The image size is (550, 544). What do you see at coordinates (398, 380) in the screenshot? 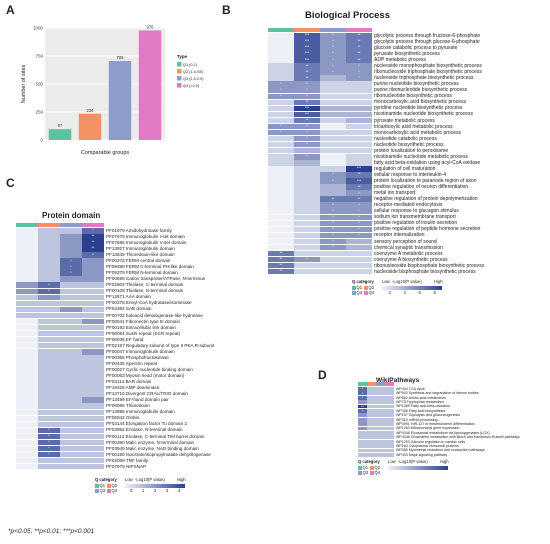
I see `heatmap-title: WikiPathways` at bounding box center [398, 380].